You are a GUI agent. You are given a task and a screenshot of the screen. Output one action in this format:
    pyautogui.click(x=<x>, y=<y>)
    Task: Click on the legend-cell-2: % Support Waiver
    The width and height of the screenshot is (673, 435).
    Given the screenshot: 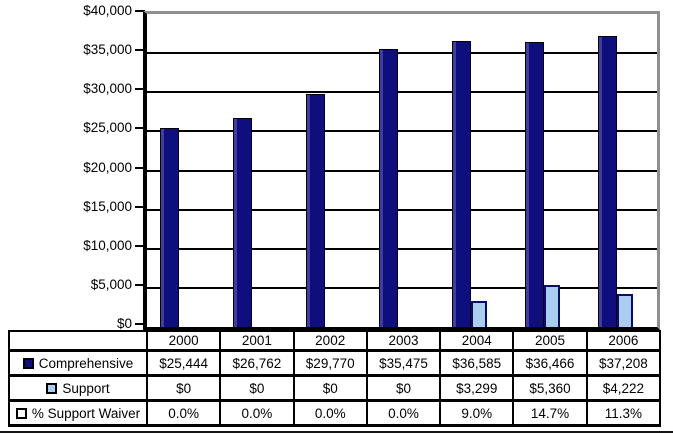 What is the action you would take?
    pyautogui.click(x=78, y=413)
    